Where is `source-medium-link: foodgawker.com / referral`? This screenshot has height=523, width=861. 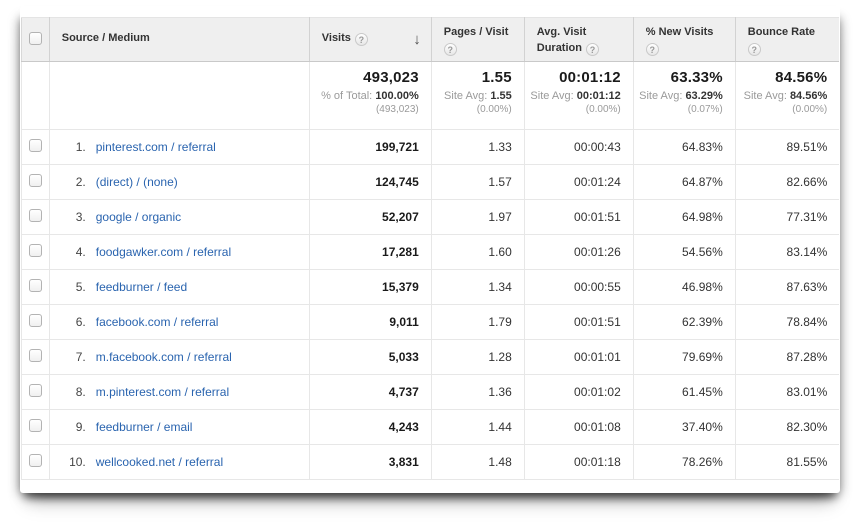 source-medium-link: foodgawker.com / referral is located at coordinates (163, 252).